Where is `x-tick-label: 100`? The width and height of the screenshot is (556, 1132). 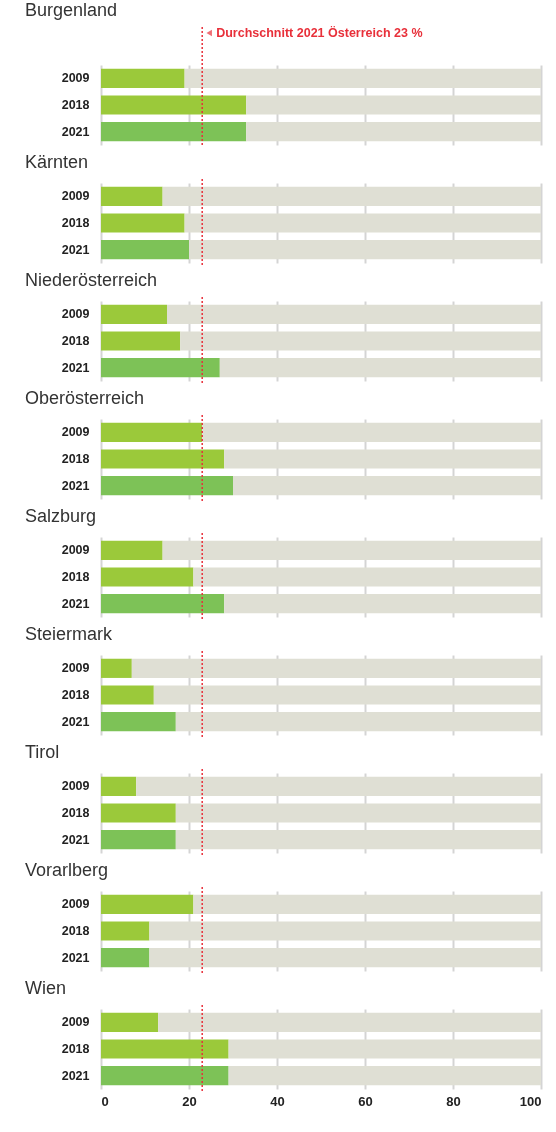
x-tick-label: 100 is located at coordinates (530, 1101).